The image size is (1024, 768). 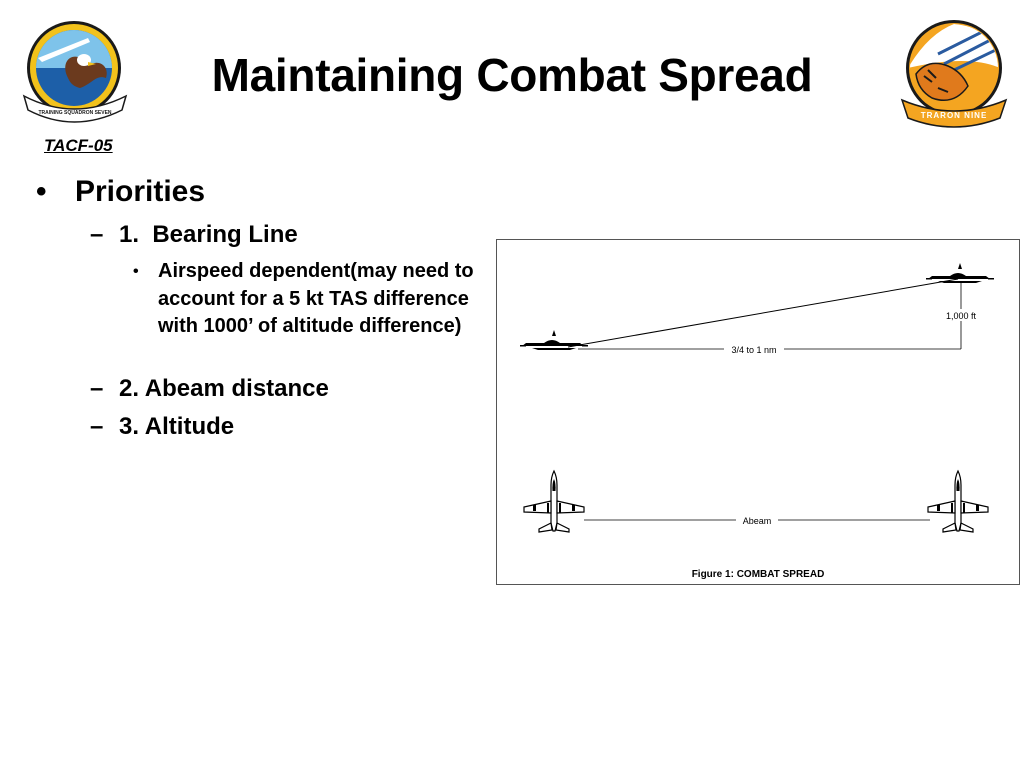 What do you see at coordinates (224, 388) in the screenshot?
I see `sub-bullet-text: 2. Abeam distance` at bounding box center [224, 388].